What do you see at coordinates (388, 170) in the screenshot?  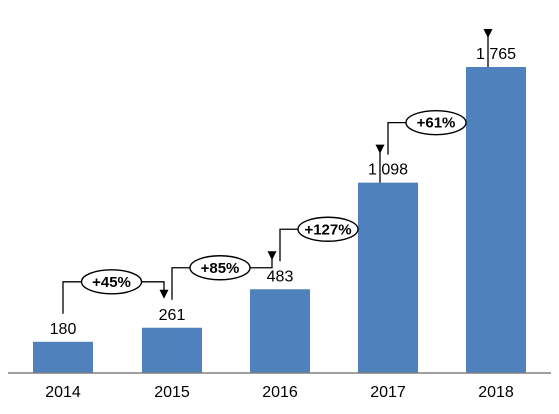 I see `value-label-2017: 1 098` at bounding box center [388, 170].